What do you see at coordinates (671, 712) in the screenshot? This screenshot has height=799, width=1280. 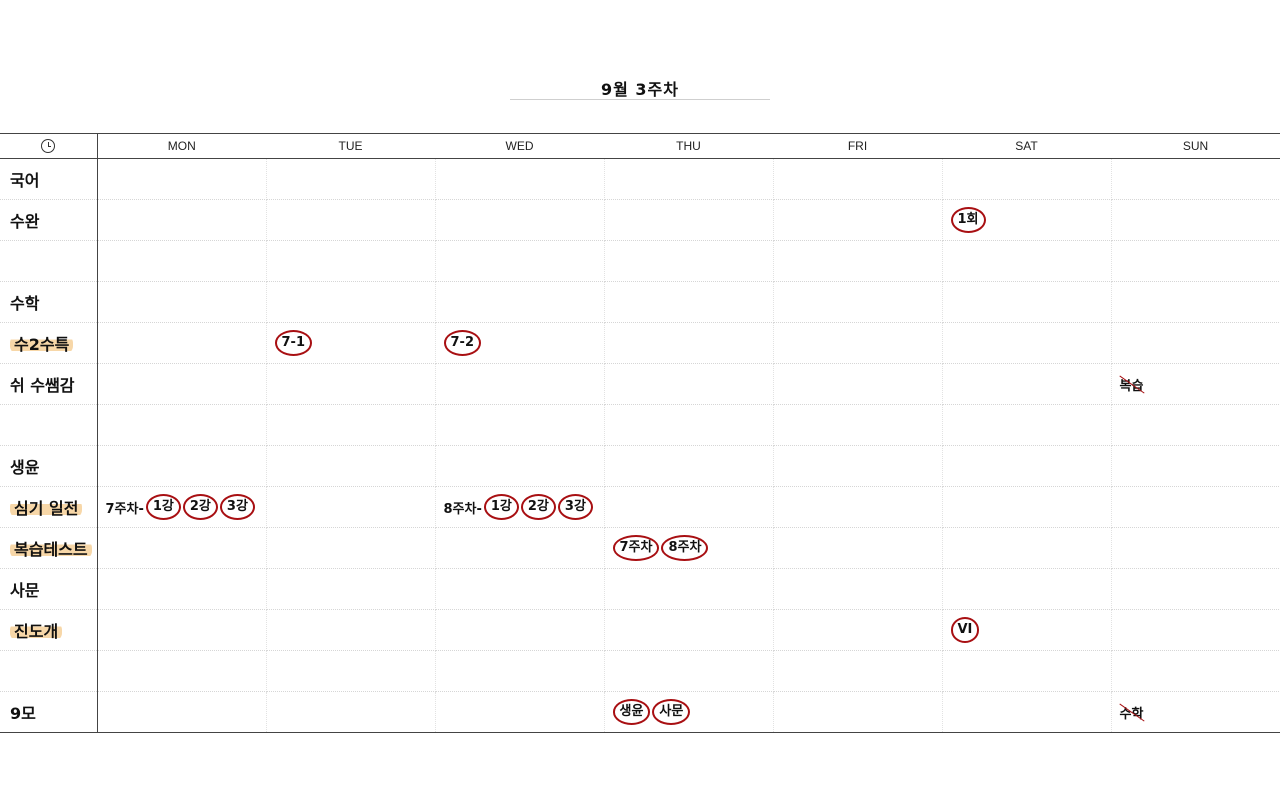 I see `circled-note: 사문` at bounding box center [671, 712].